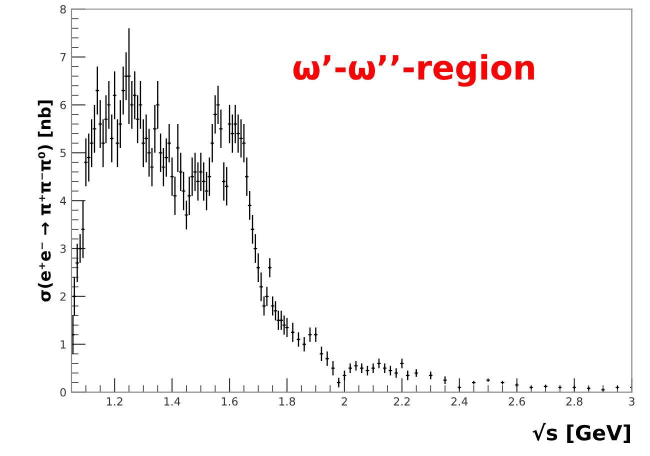  I want to click on y-tick-label: 8, so click(63, 9).